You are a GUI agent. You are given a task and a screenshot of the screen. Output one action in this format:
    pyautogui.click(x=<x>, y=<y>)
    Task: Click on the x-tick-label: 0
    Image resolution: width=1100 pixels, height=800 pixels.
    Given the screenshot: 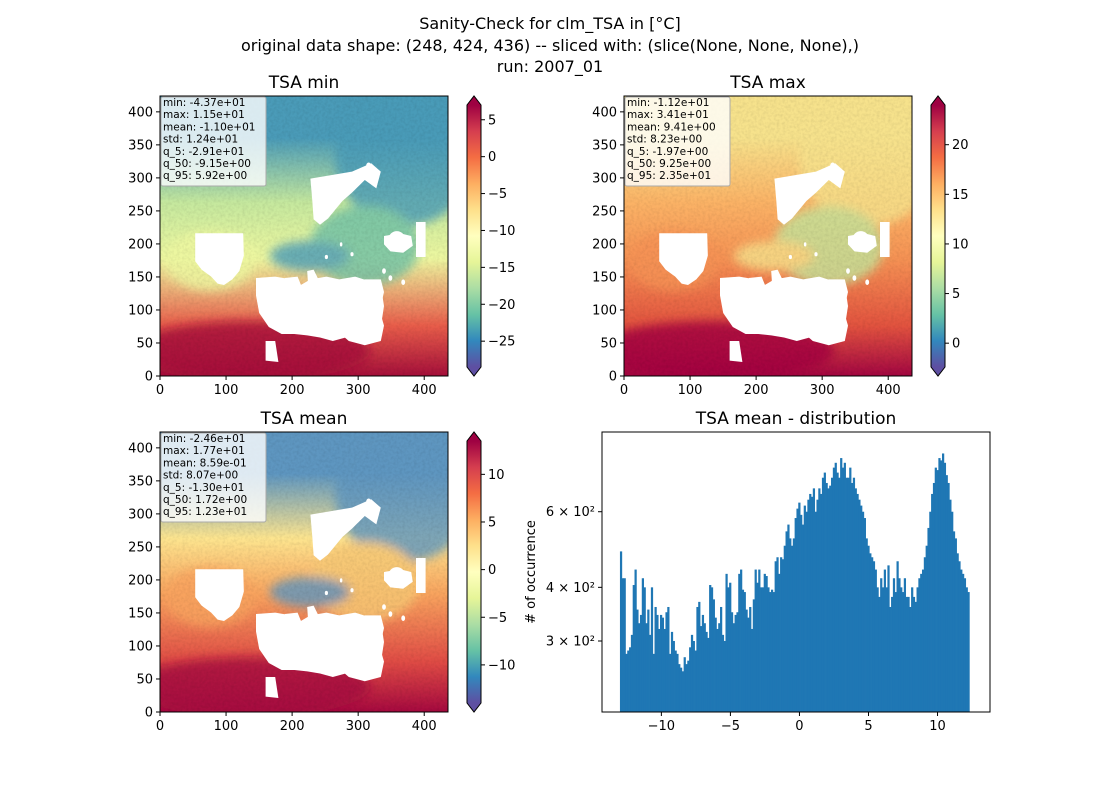 What is the action you would take?
    pyautogui.click(x=160, y=726)
    